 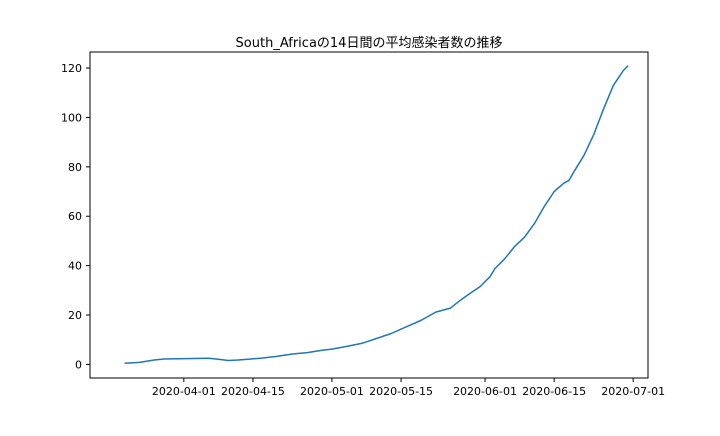 What do you see at coordinates (485, 391) in the screenshot?
I see `x-tick-label: 2020-06-01` at bounding box center [485, 391].